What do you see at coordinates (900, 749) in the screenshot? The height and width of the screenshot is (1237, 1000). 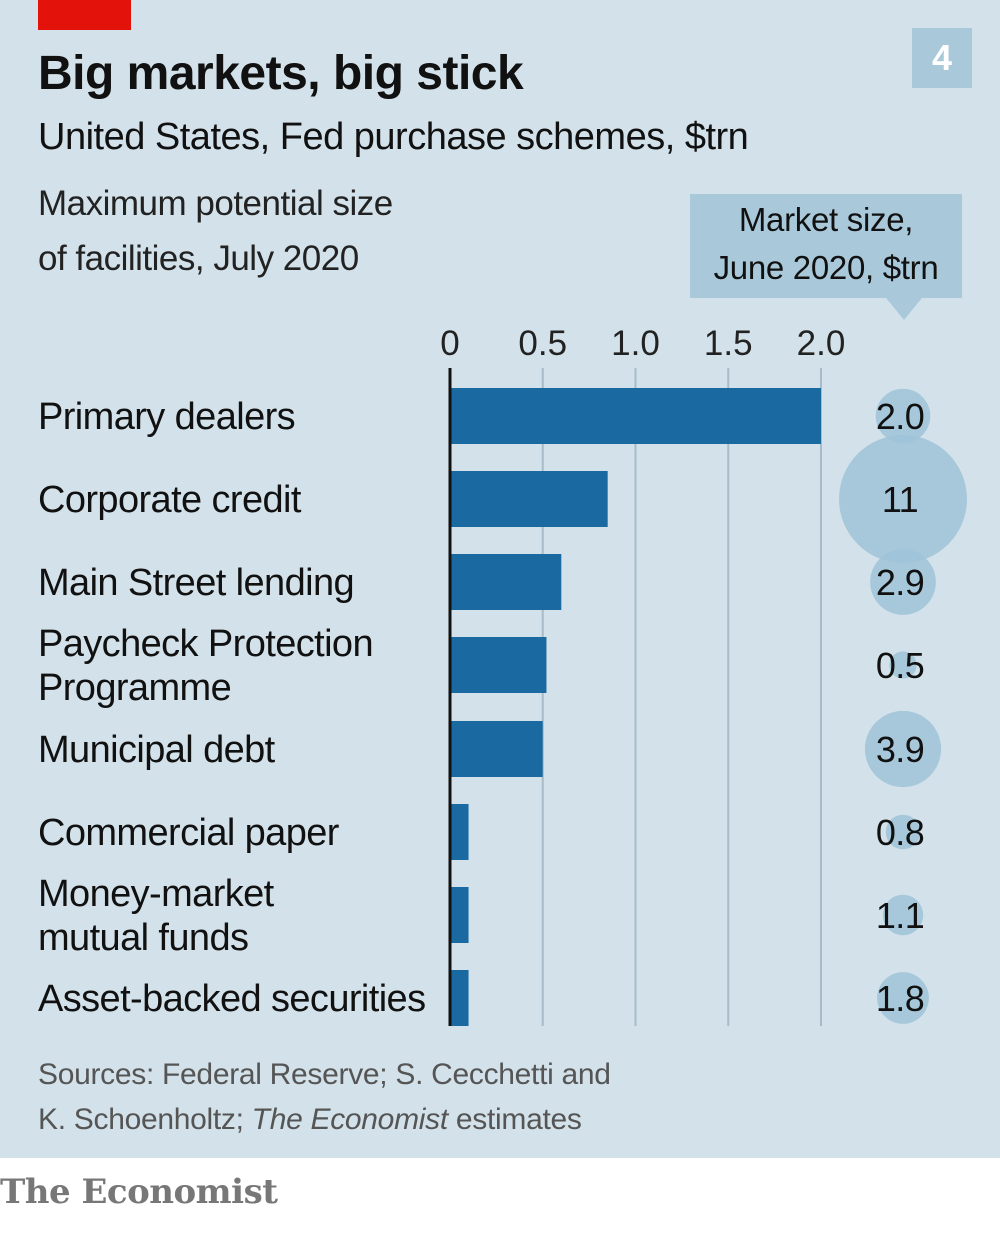 I see `market-size-value-4: 3.9` at bounding box center [900, 749].